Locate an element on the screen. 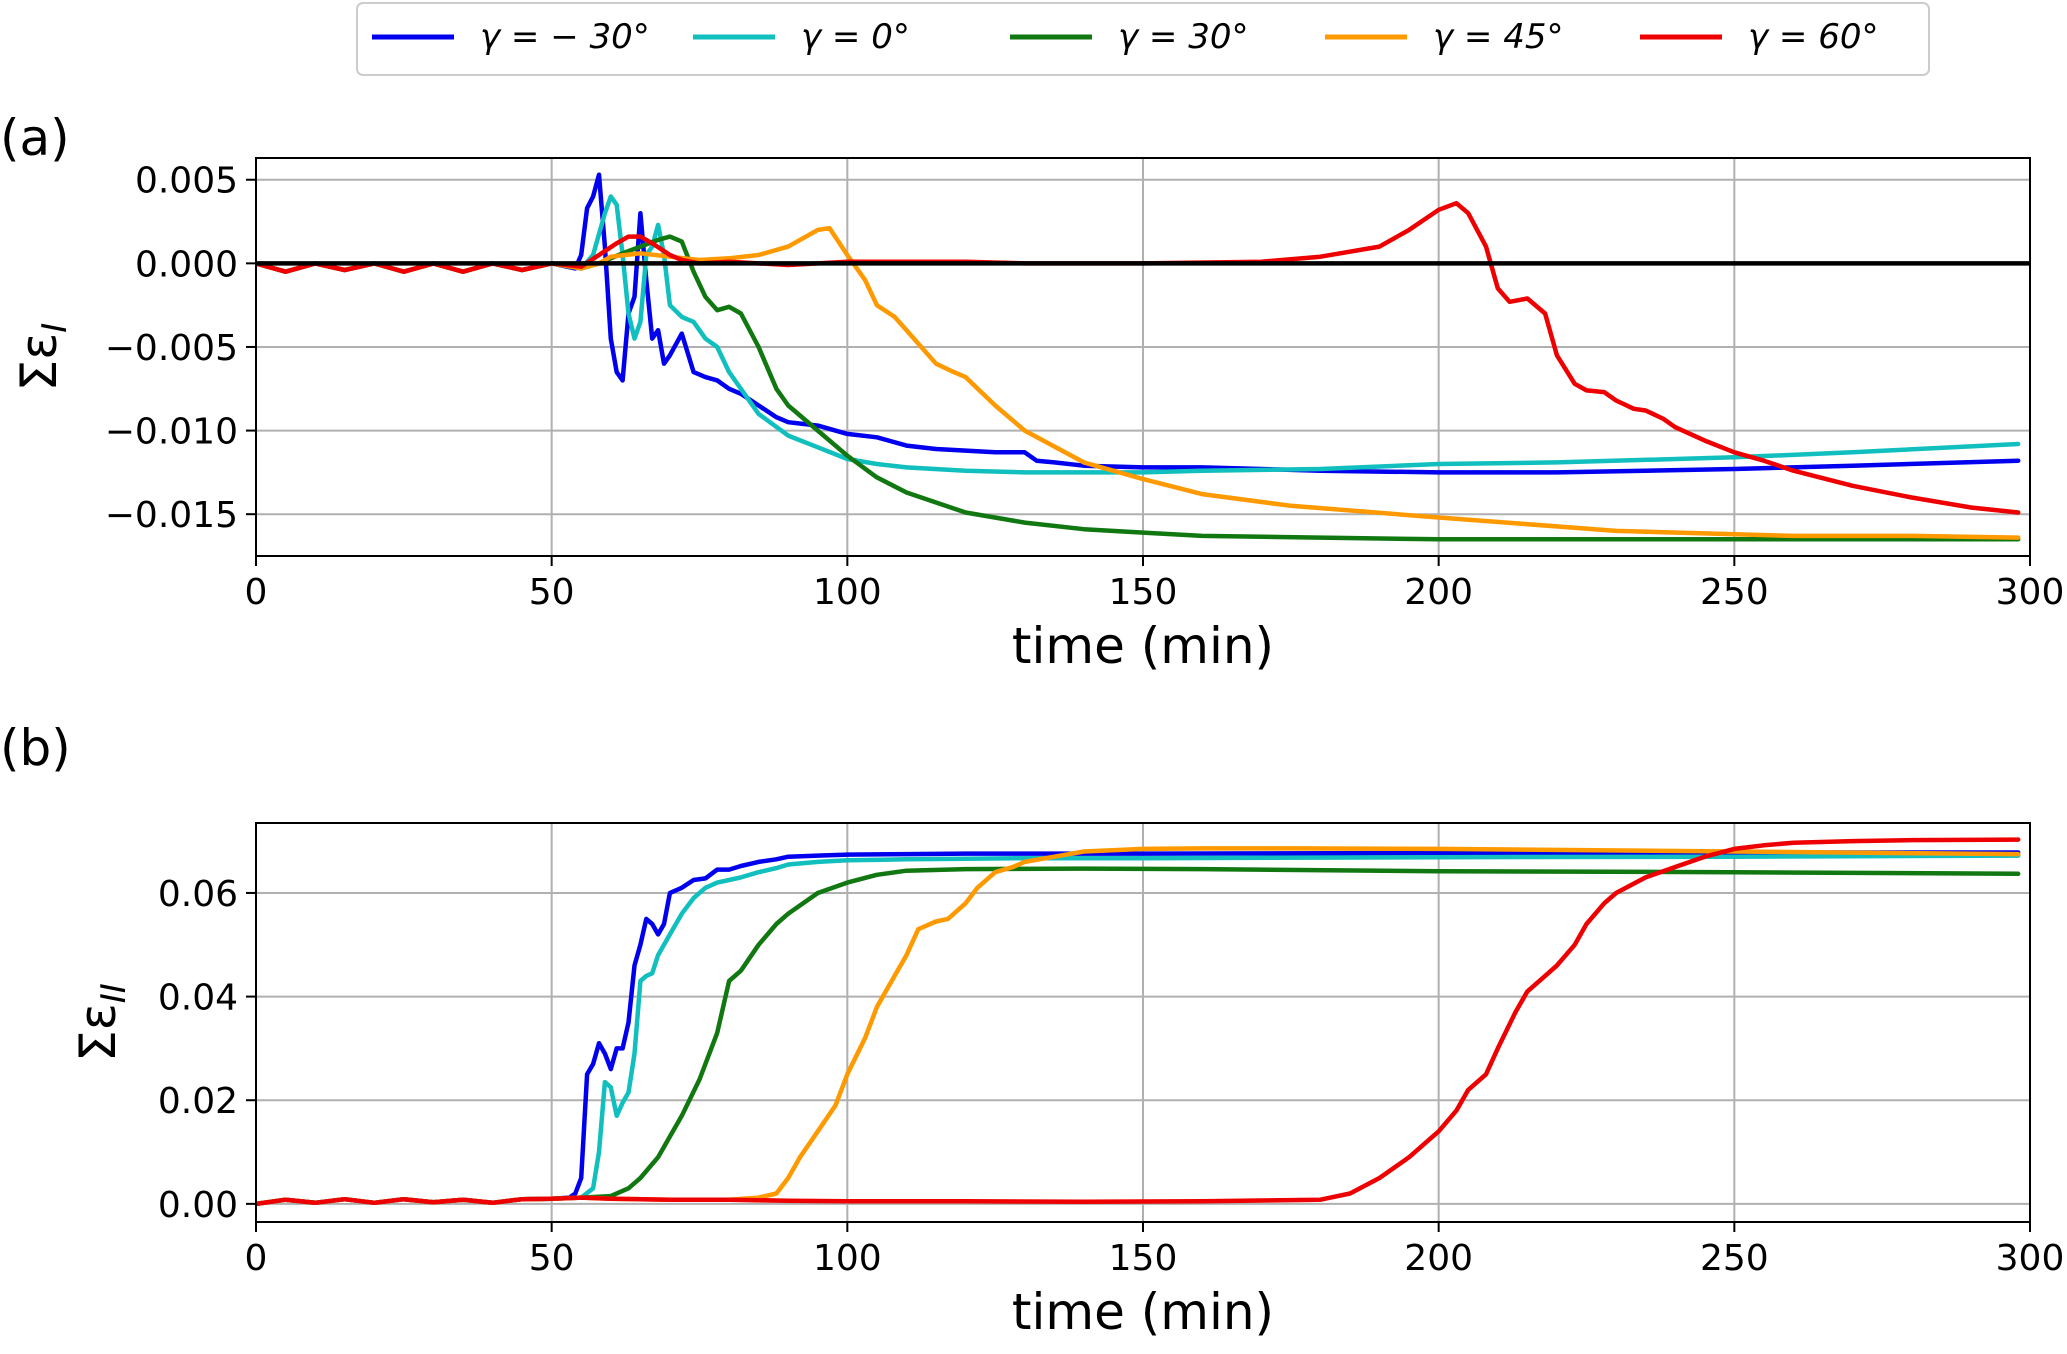 The image size is (2067, 1354). panel-label: (b) is located at coordinates (35, 748).